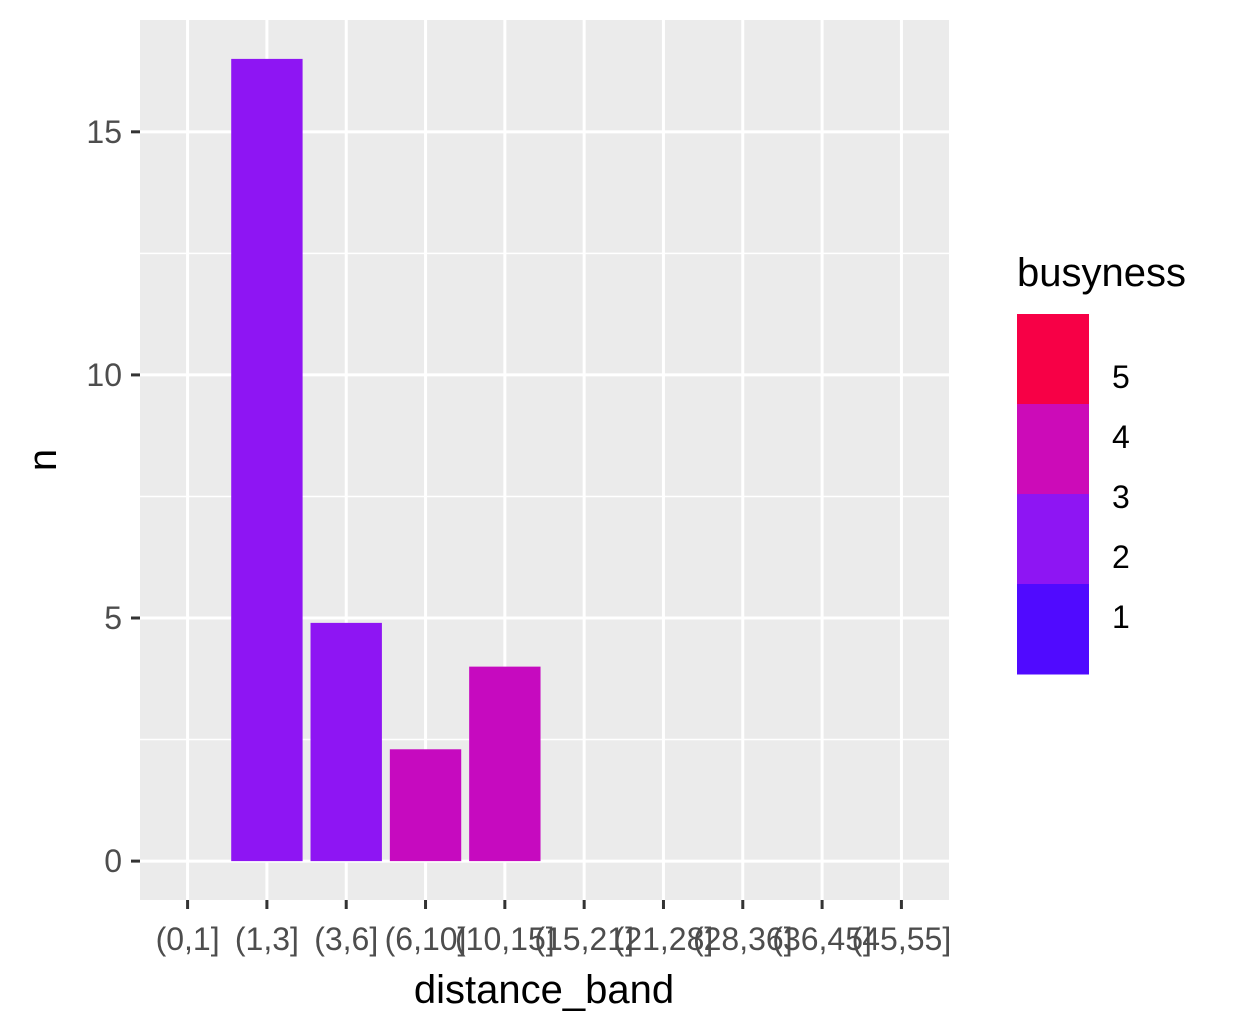  Describe the element at coordinates (1101, 463) in the screenshot. I see `legend: busyness 5 4 3 2 1` at that location.